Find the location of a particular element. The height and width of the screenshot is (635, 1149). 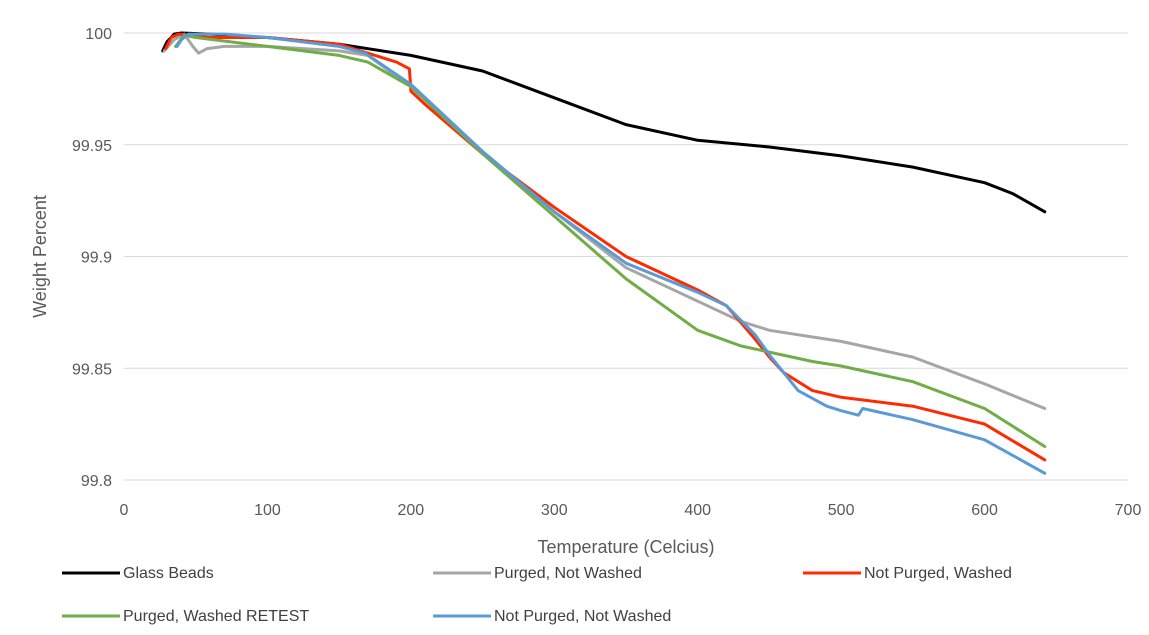

x-tick-labels: 0 100 200 300 400 500 600 700 is located at coordinates (631, 510).